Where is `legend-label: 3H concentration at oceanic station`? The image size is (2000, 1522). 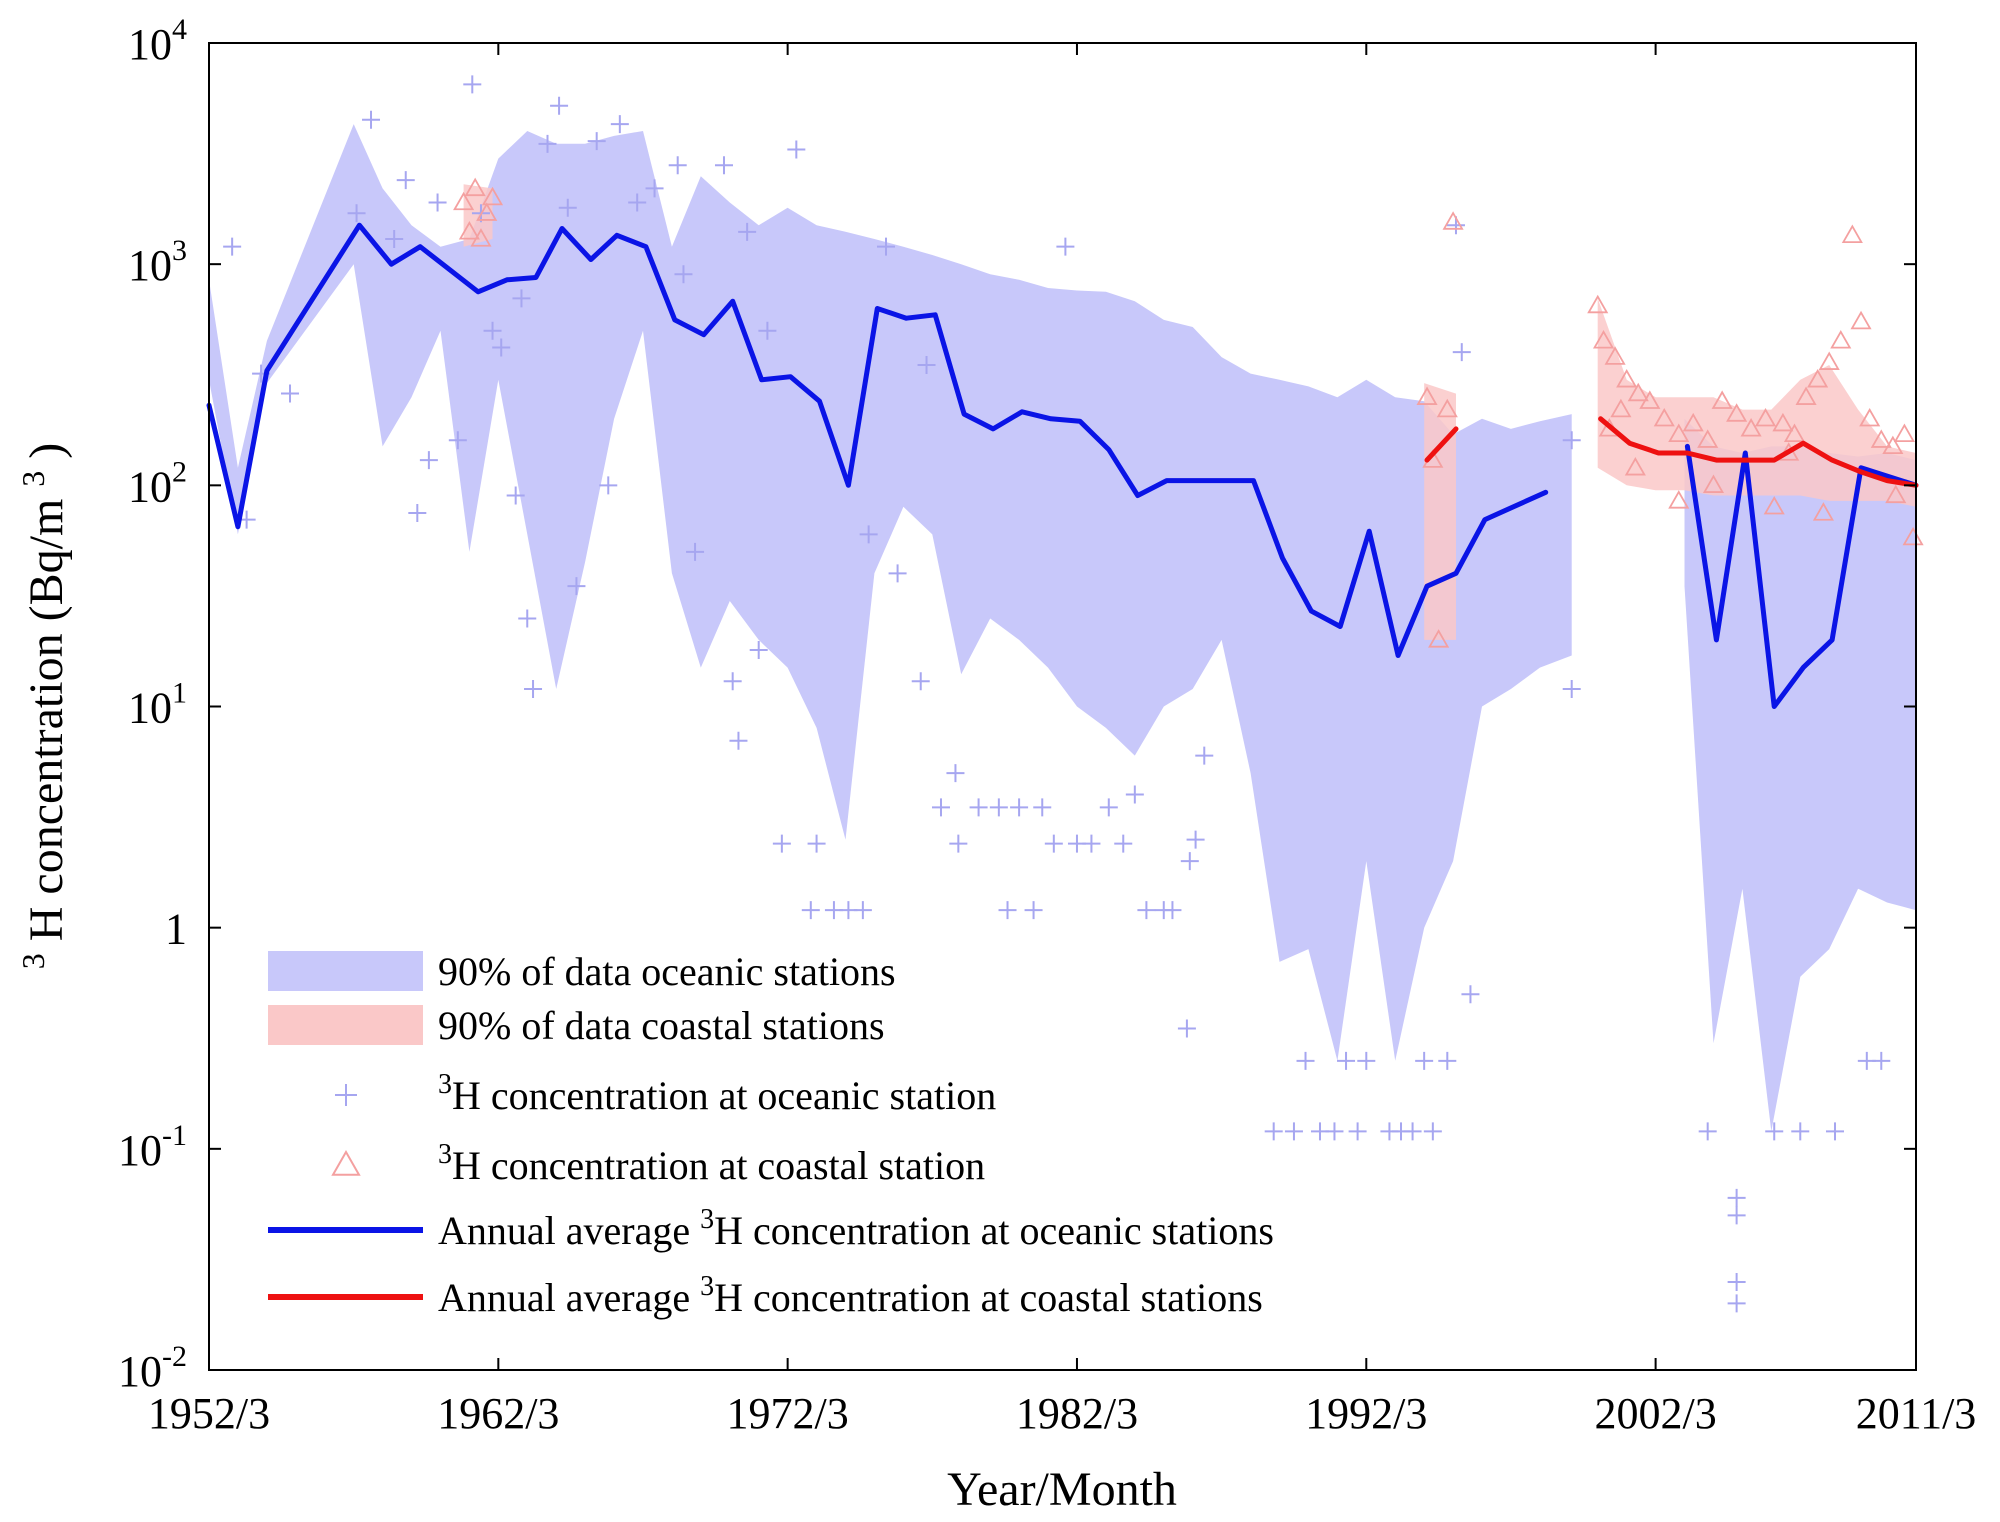
legend-label: 3H concentration at oceanic station is located at coordinates (717, 1093).